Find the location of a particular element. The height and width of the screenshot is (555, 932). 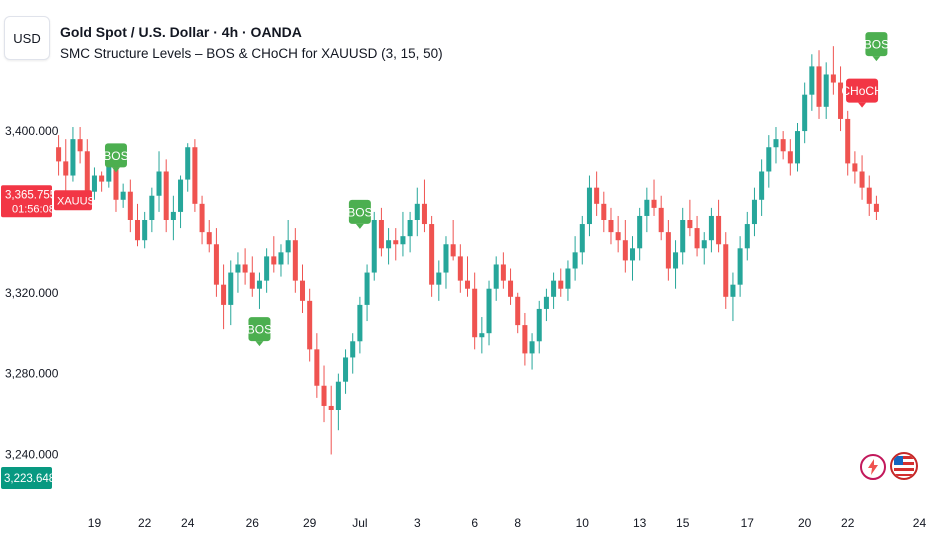

y-tick-label: 3,280.000 is located at coordinates (32, 374).